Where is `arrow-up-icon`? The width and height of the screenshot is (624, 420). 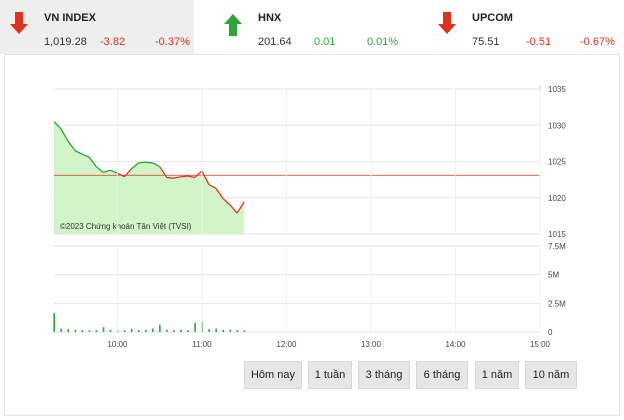 arrow-up-icon is located at coordinates (233, 25).